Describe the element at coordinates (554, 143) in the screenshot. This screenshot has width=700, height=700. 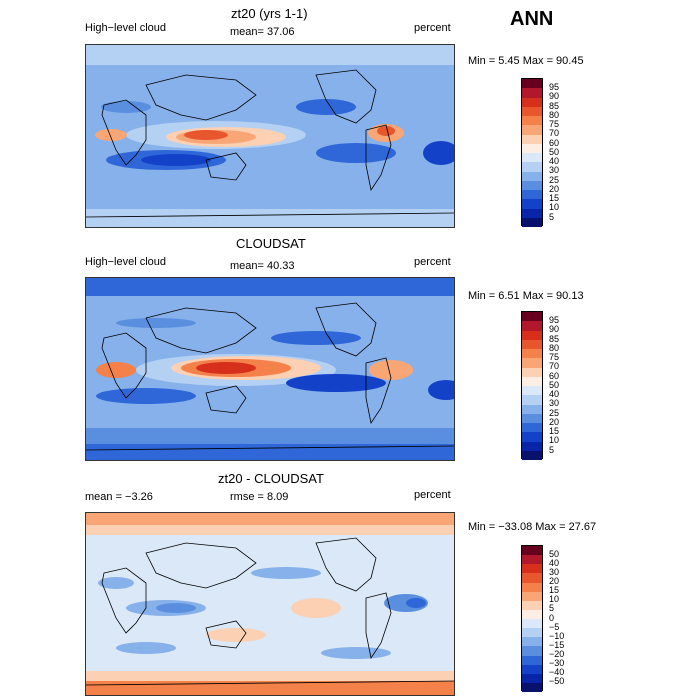
I see `colorbar-1-tick: 60` at that location.